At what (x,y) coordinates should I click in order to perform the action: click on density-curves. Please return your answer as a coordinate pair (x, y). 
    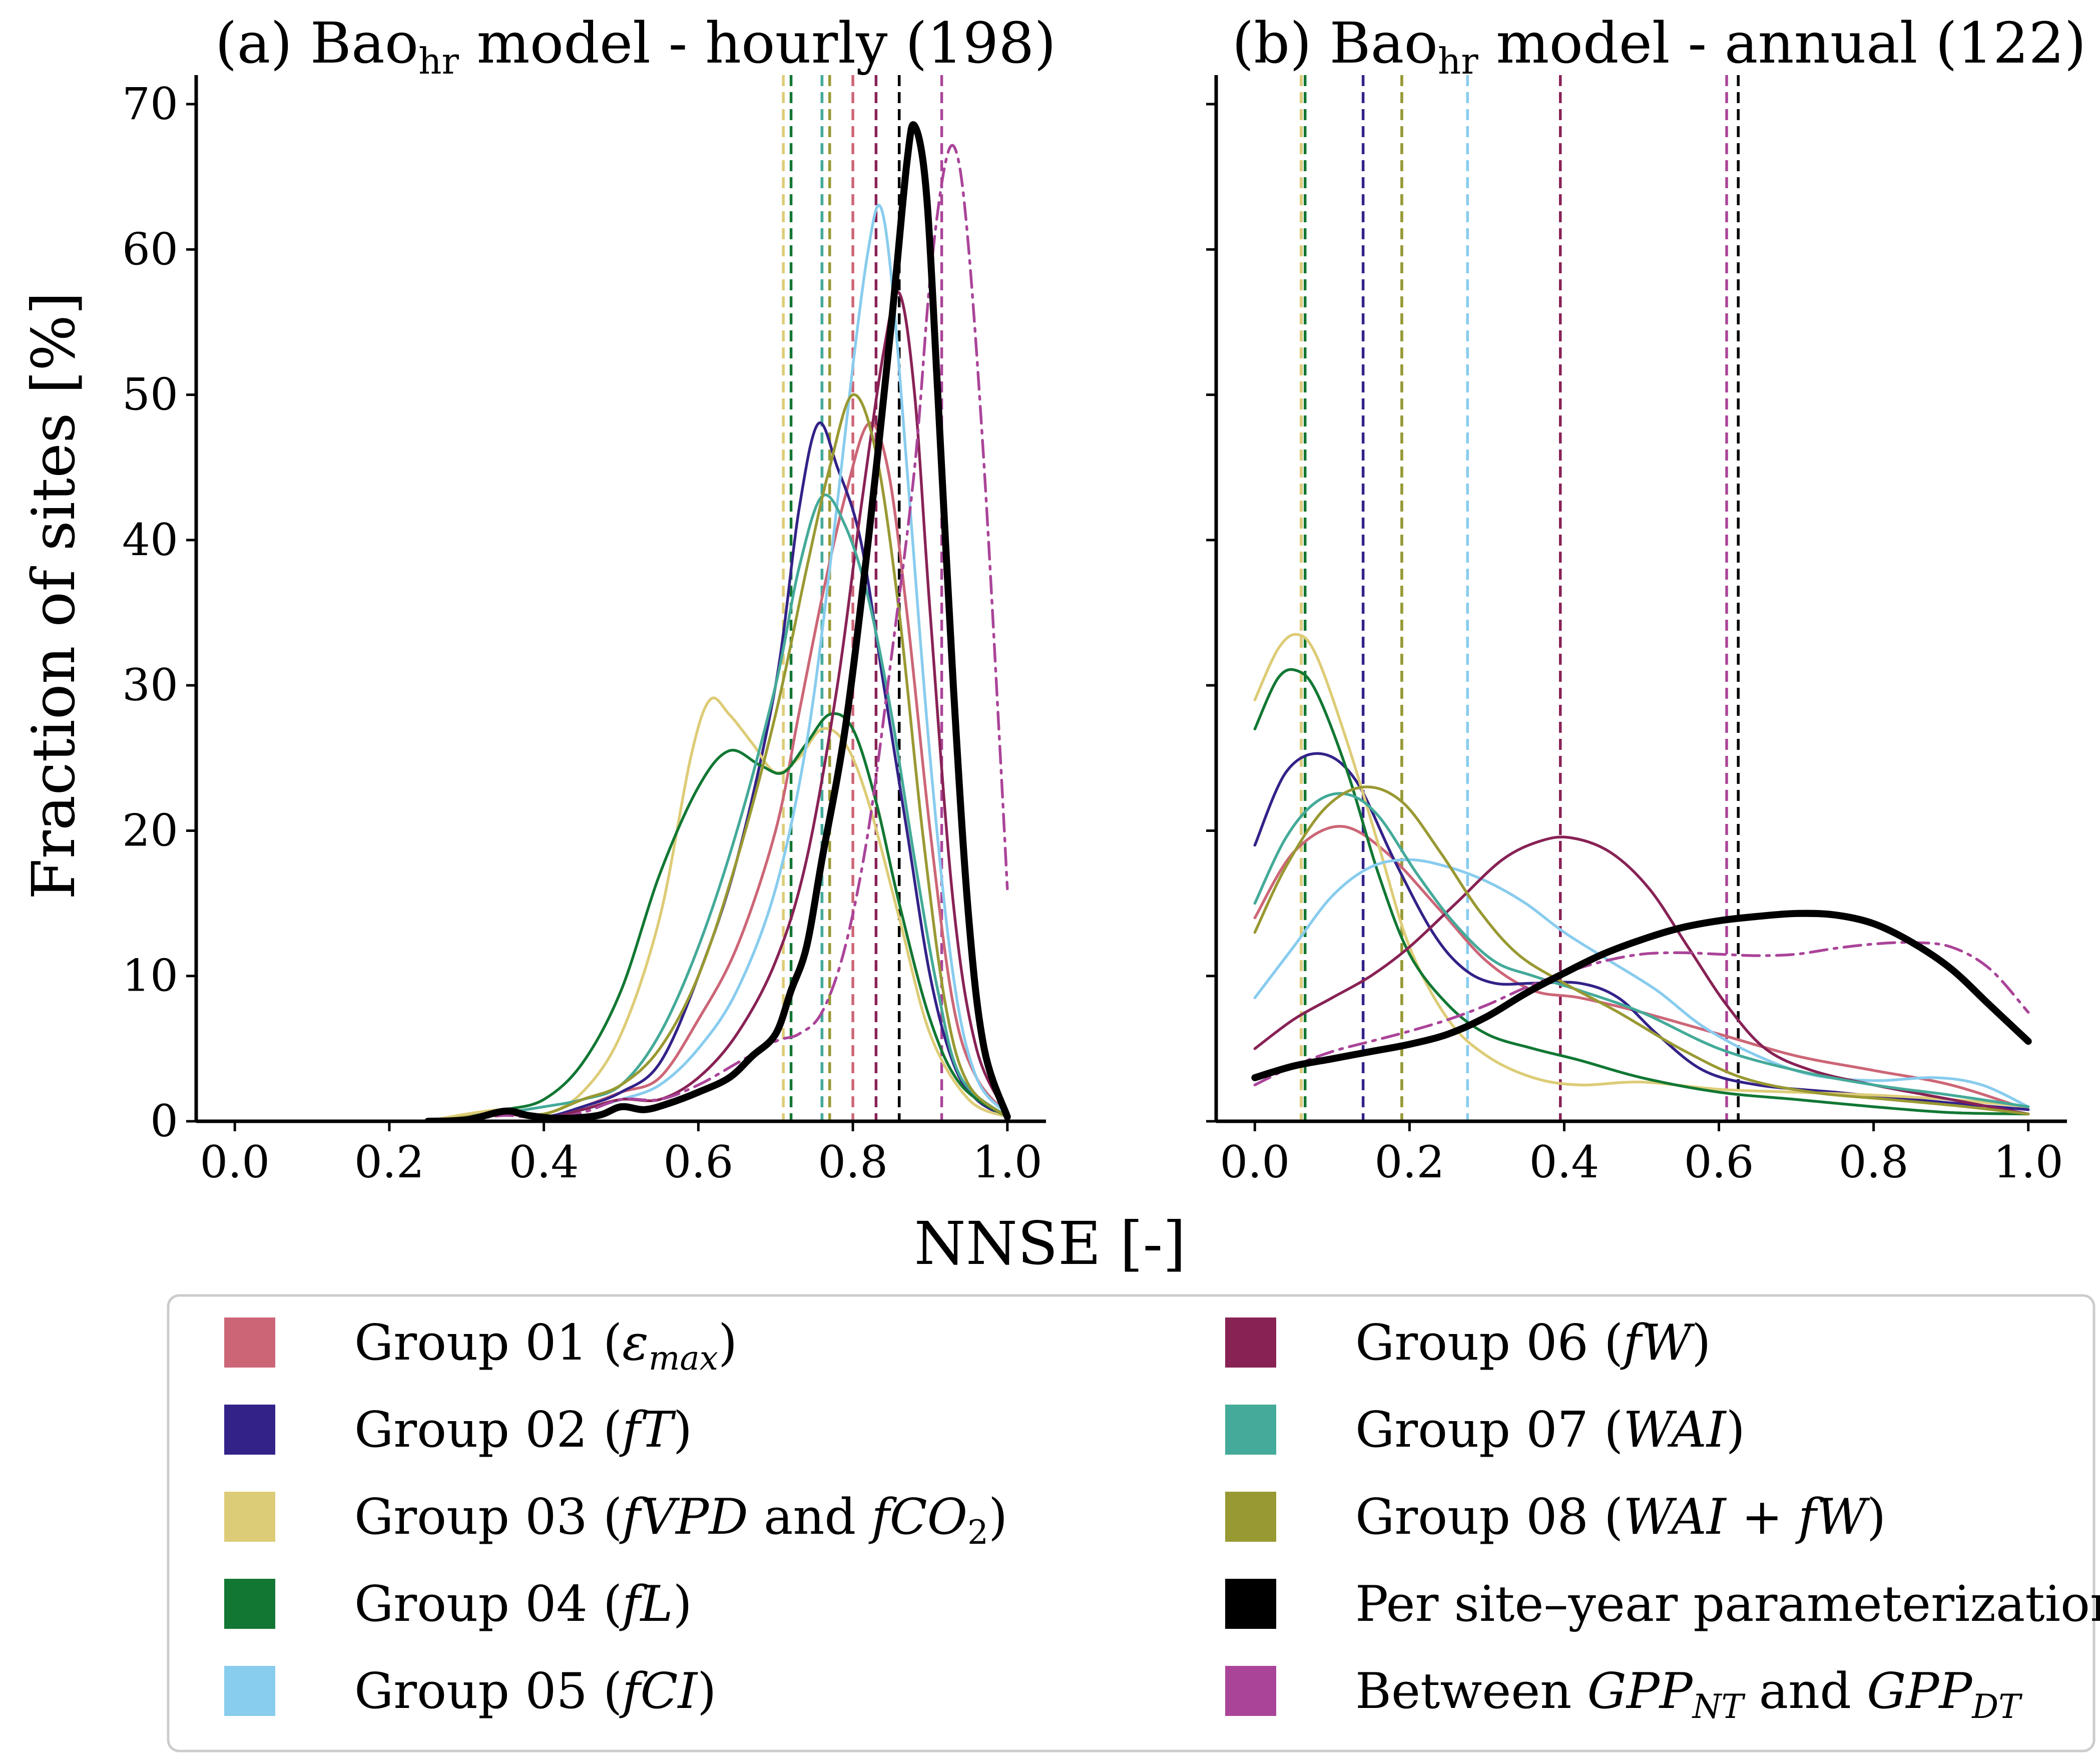
    Looking at the image, I should click on (1641, 875).